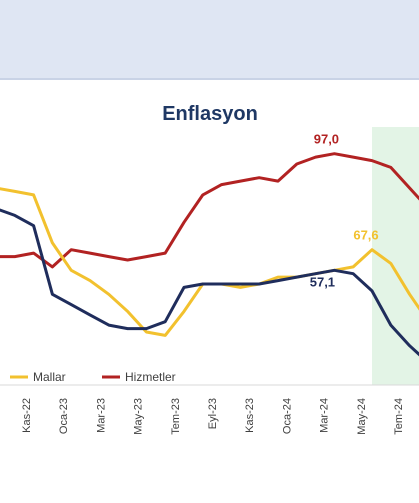  I want to click on x-tick-label: May-24, so click(362, 416).